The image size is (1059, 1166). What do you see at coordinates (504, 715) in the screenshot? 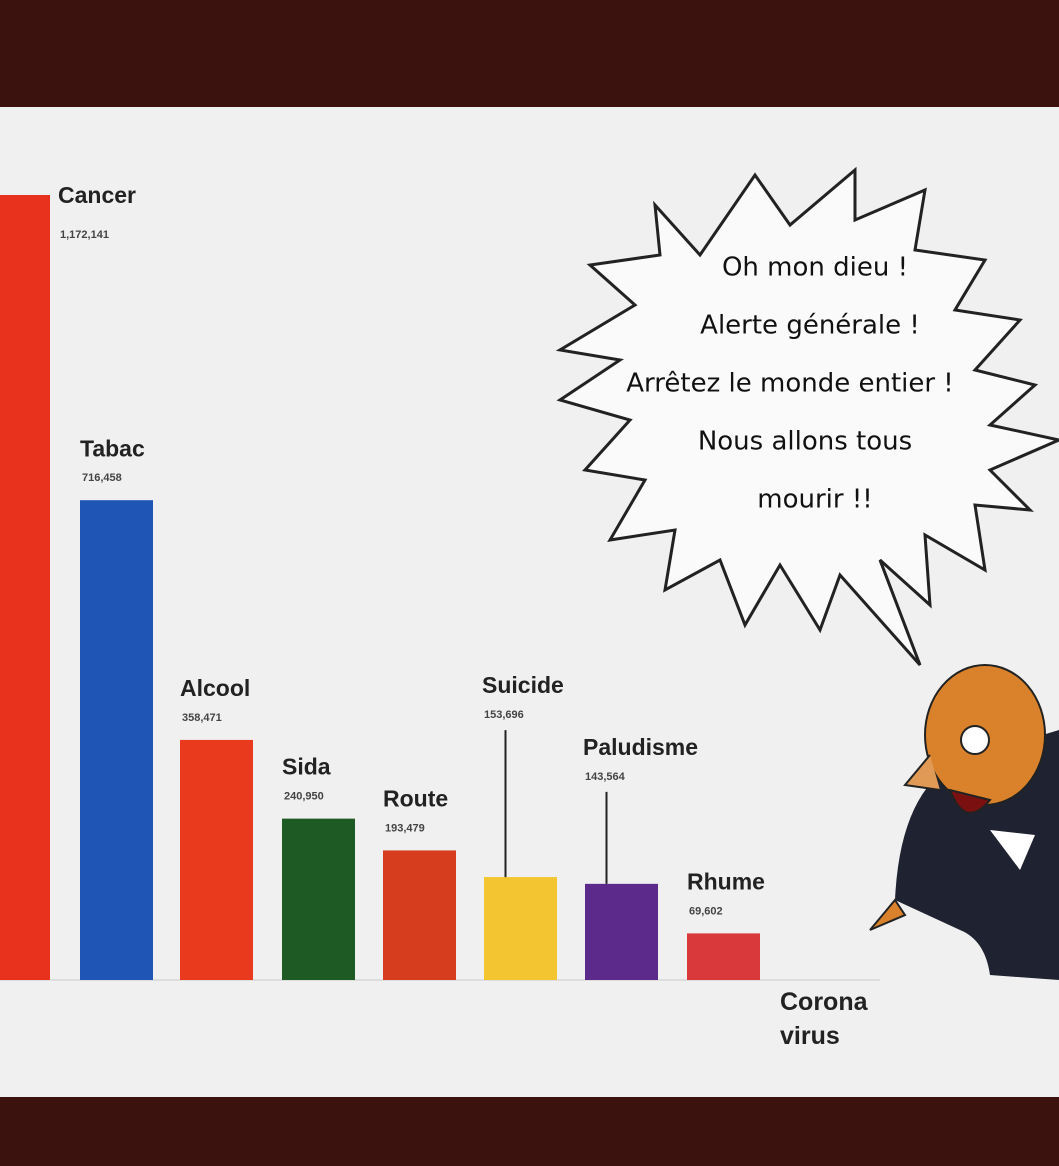
I see `value-label: 153,696` at bounding box center [504, 715].